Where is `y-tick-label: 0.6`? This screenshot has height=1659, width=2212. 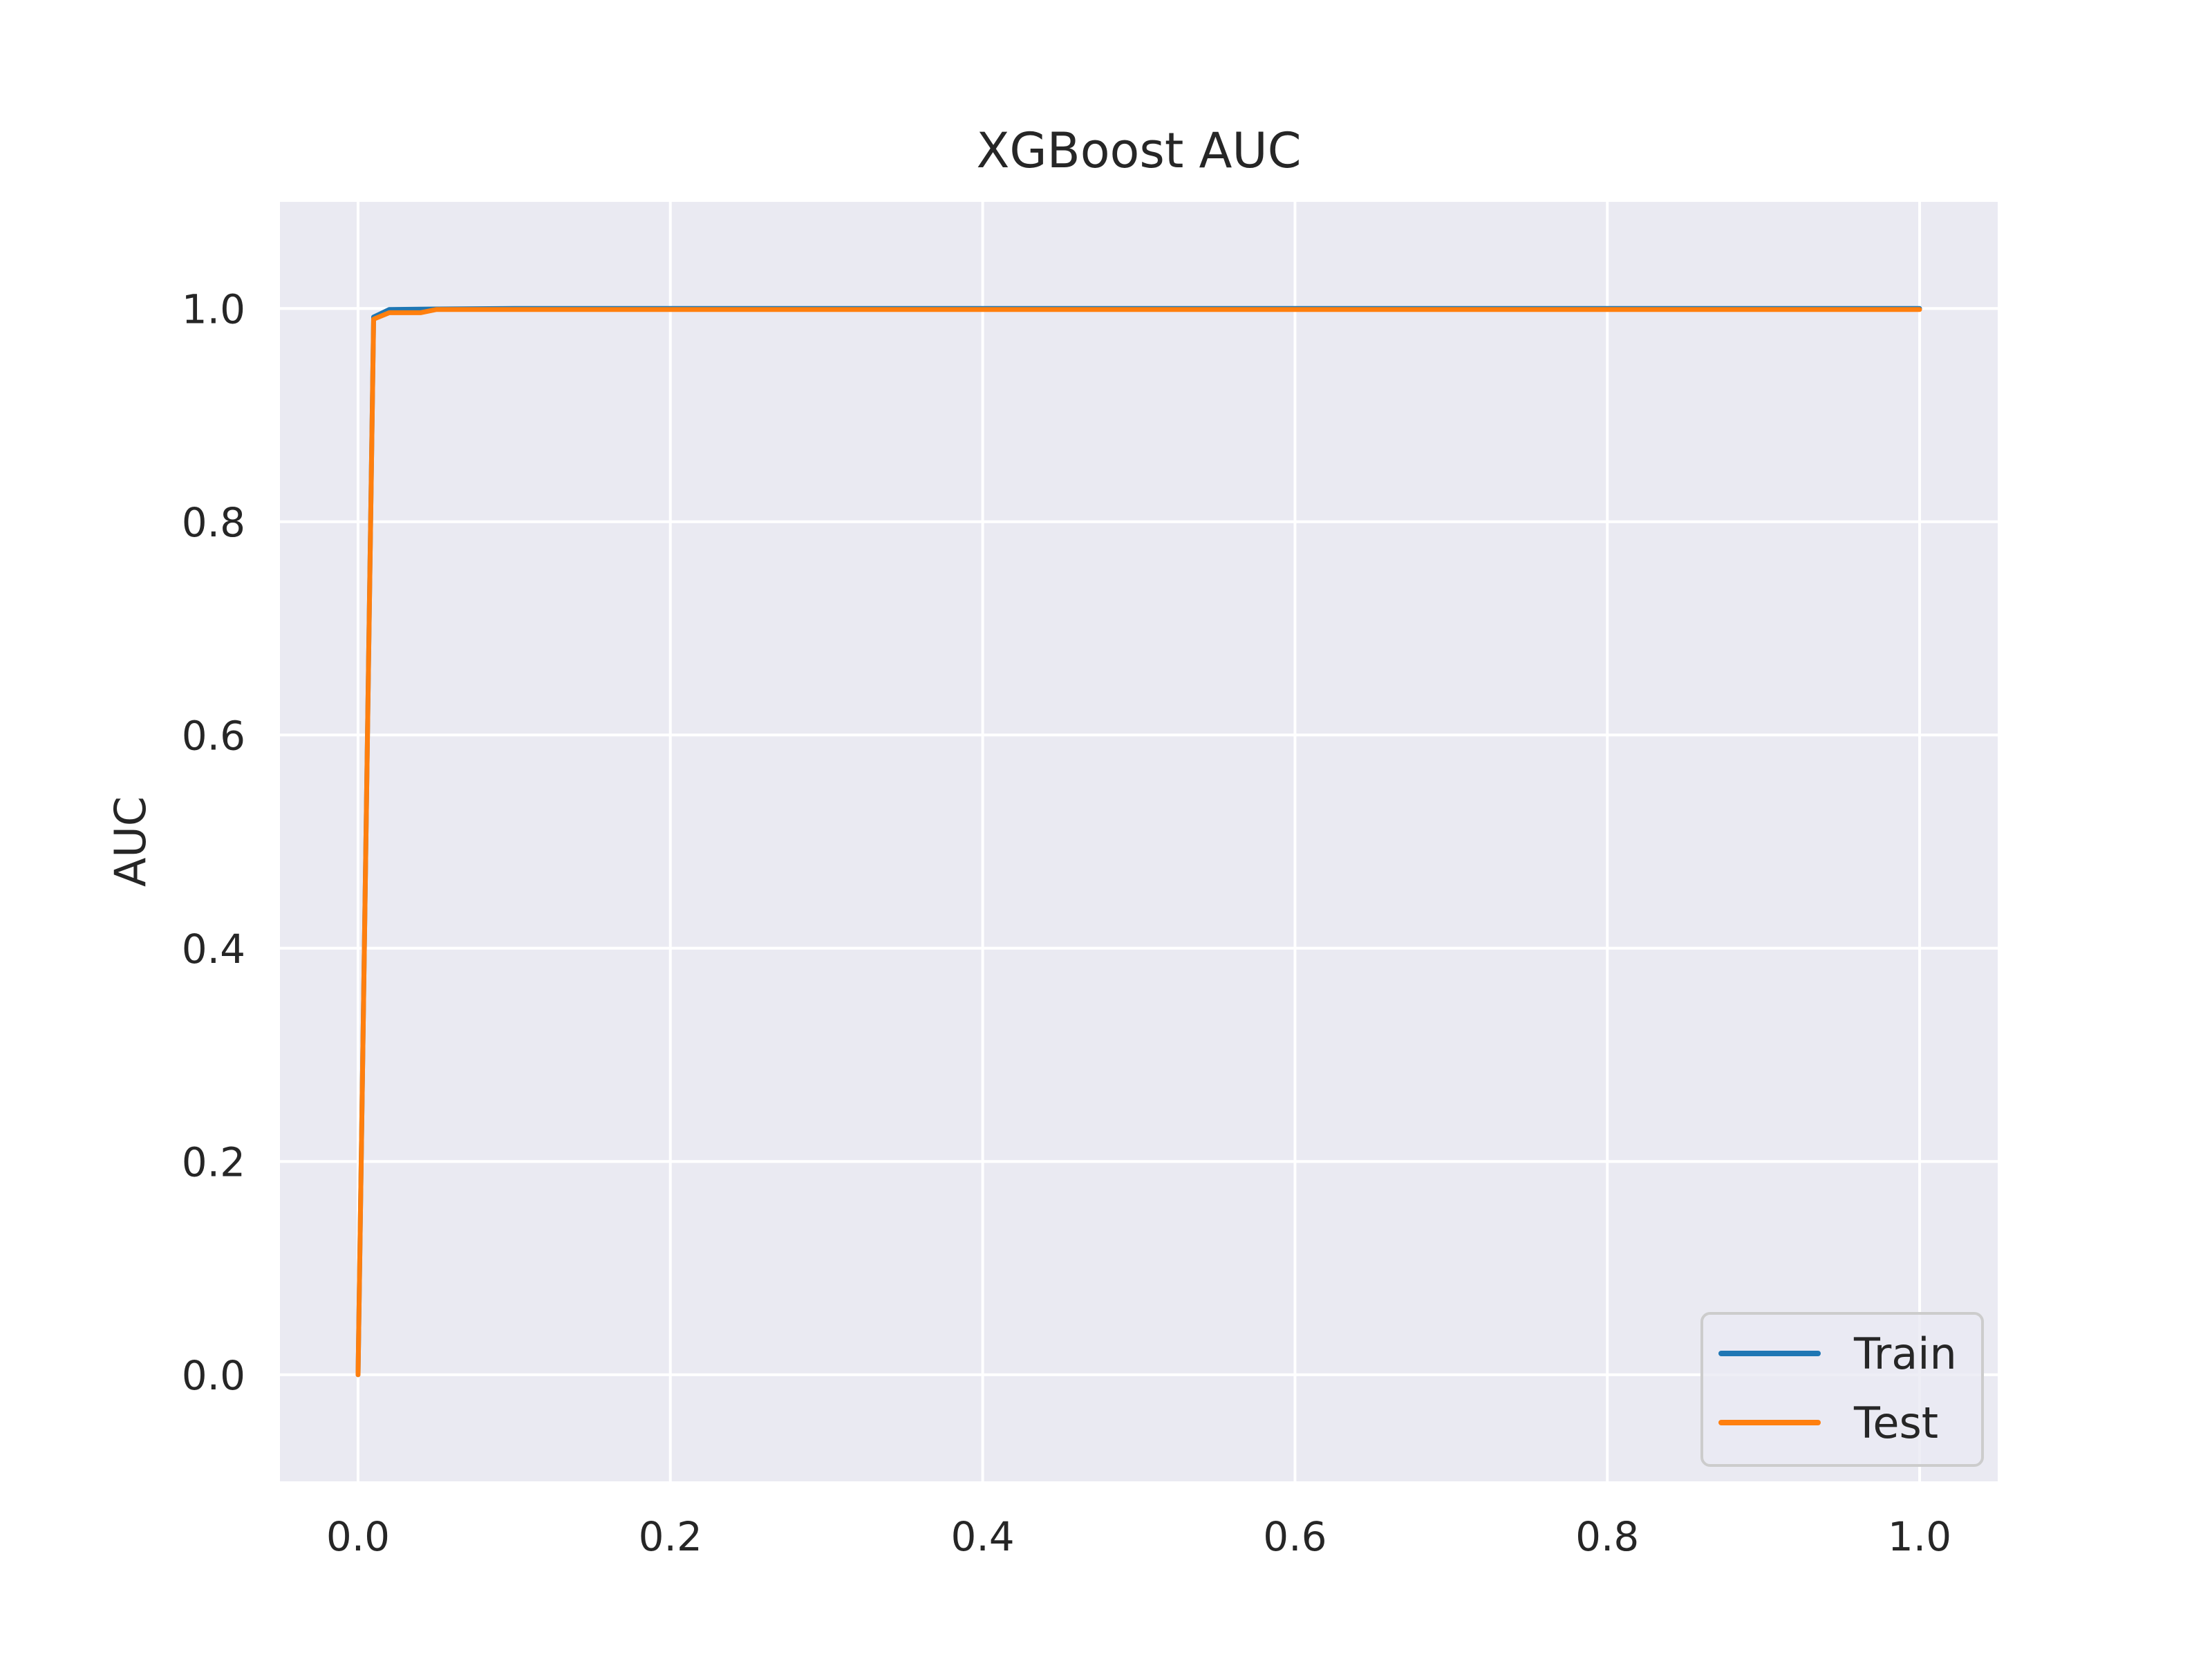 y-tick-label: 0.6 is located at coordinates (214, 735).